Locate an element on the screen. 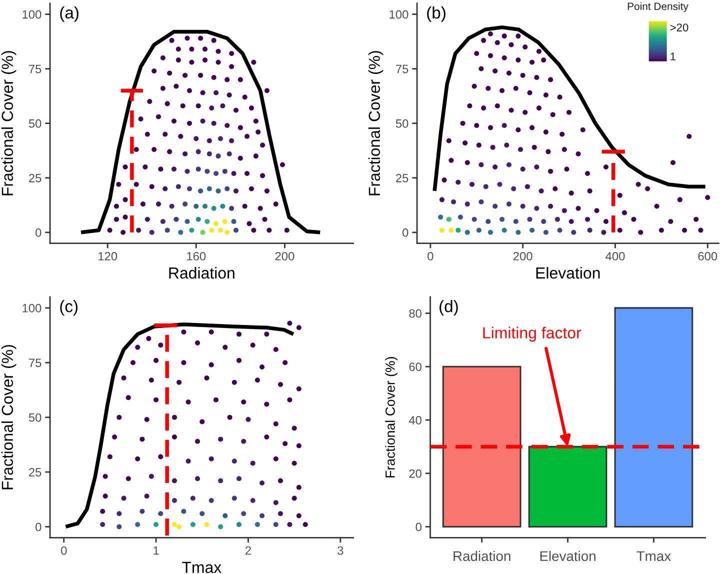 This screenshot has height=574, width=724. annotation: Limiting factor is located at coordinates (532, 334).